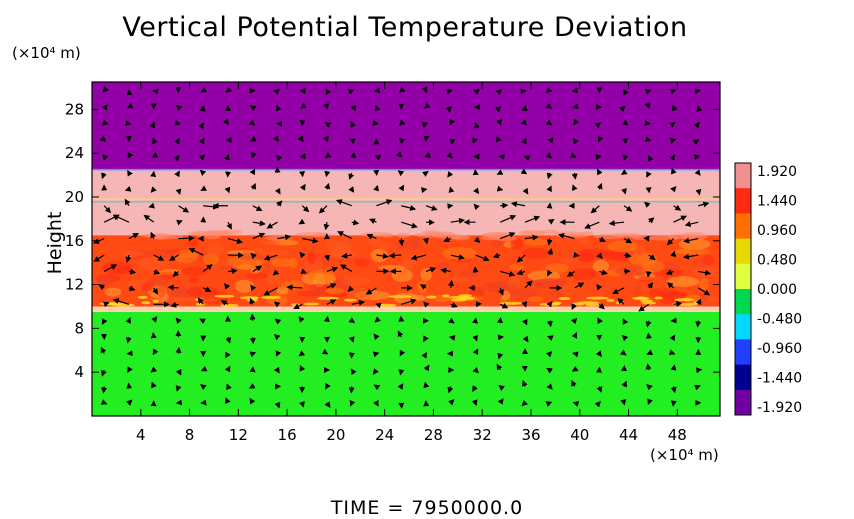 The height and width of the screenshot is (519, 854). I want to click on colorbar-frame, so click(743, 289).